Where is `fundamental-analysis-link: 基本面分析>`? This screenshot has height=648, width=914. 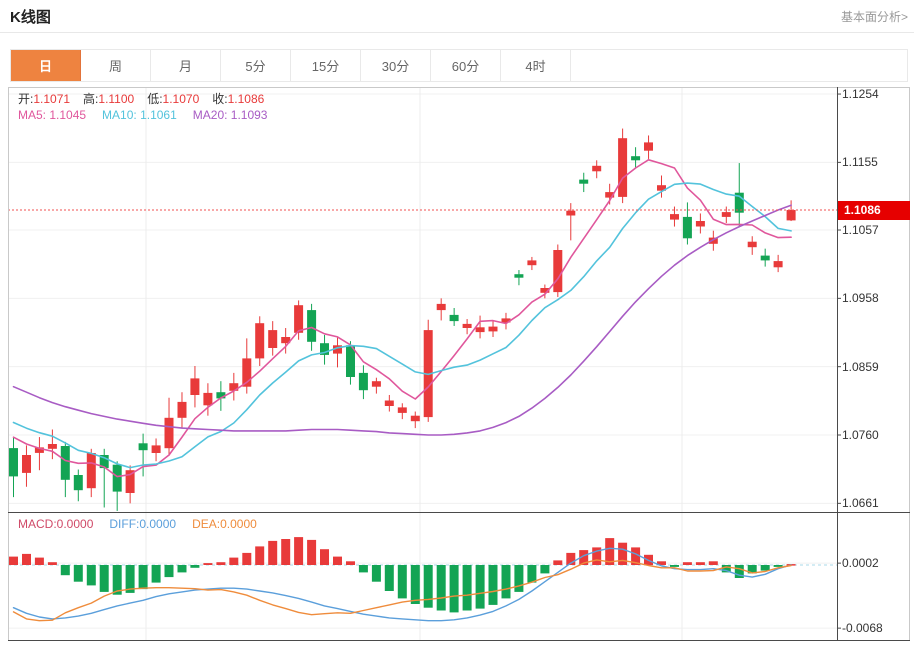
fundamental-analysis-link: 基本面分析> is located at coordinates (874, 17).